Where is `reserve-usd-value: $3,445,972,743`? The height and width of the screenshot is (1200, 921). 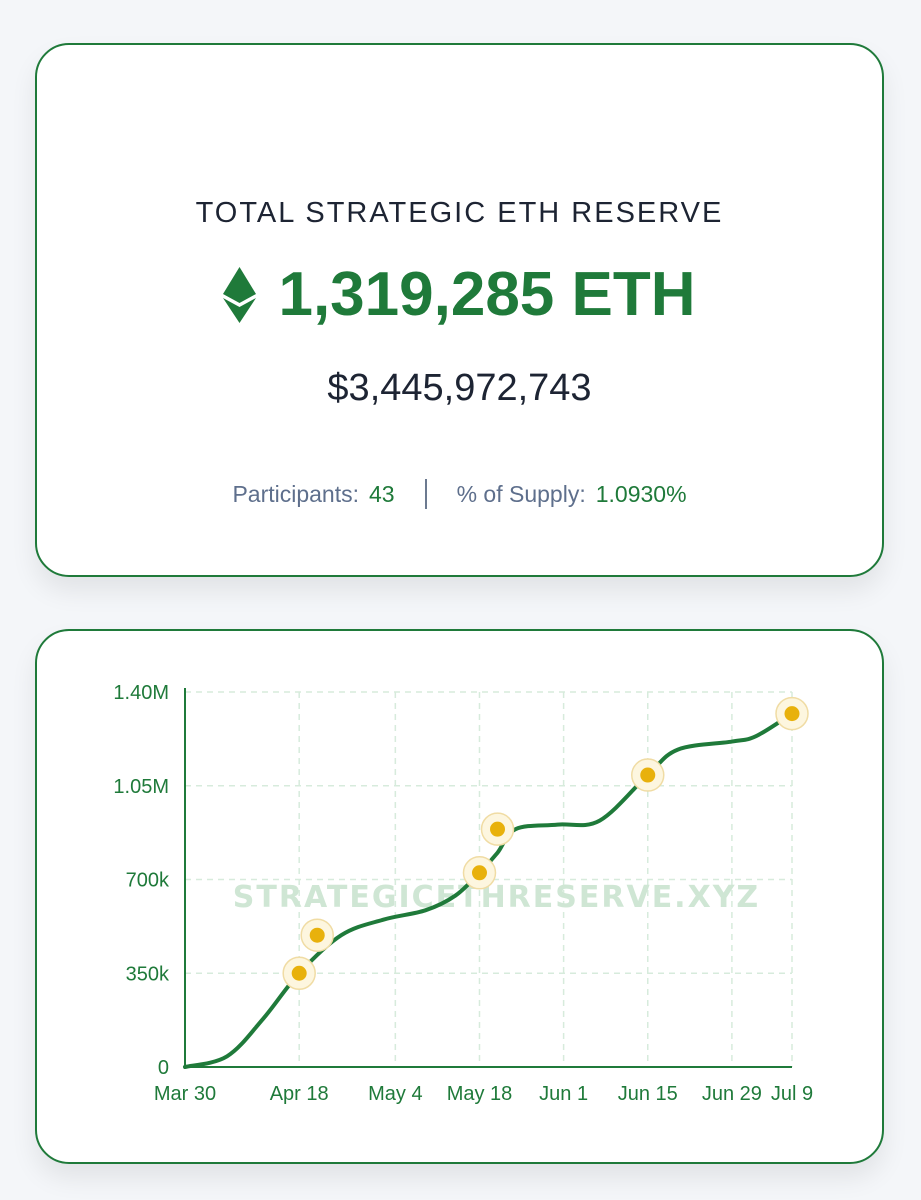 reserve-usd-value: $3,445,972,743 is located at coordinates (459, 388).